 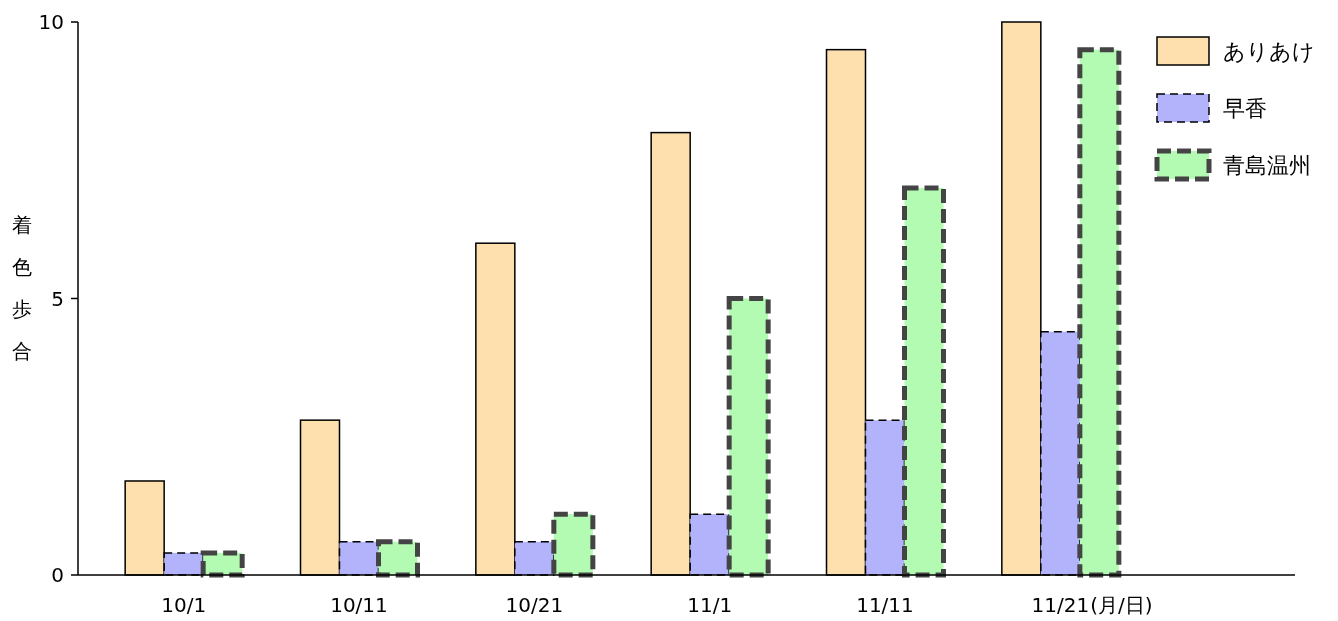 What do you see at coordinates (22, 288) in the screenshot?
I see `y-axis-title: 着色歩合` at bounding box center [22, 288].